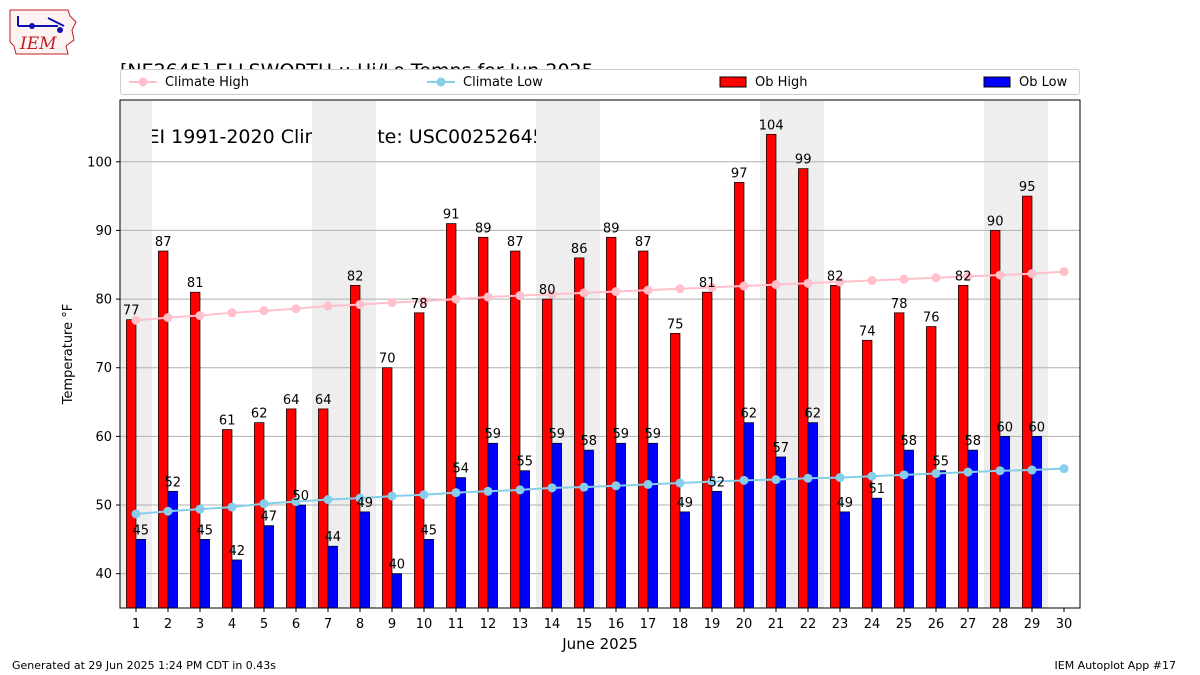  I want to click on x-tick-label: 9, so click(392, 624).